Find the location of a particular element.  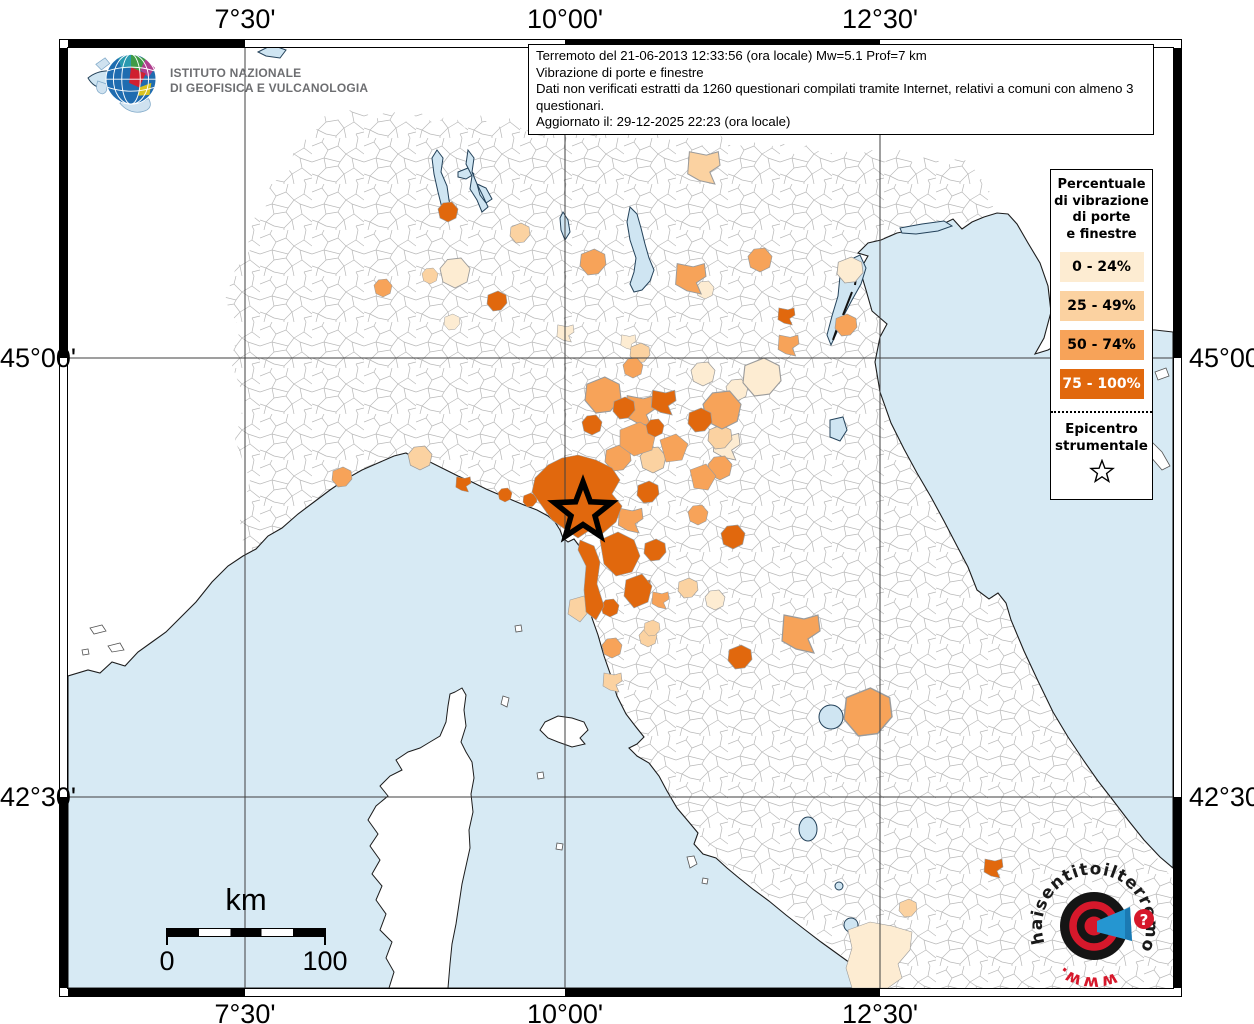

scalebar is located at coordinates (246, 932).